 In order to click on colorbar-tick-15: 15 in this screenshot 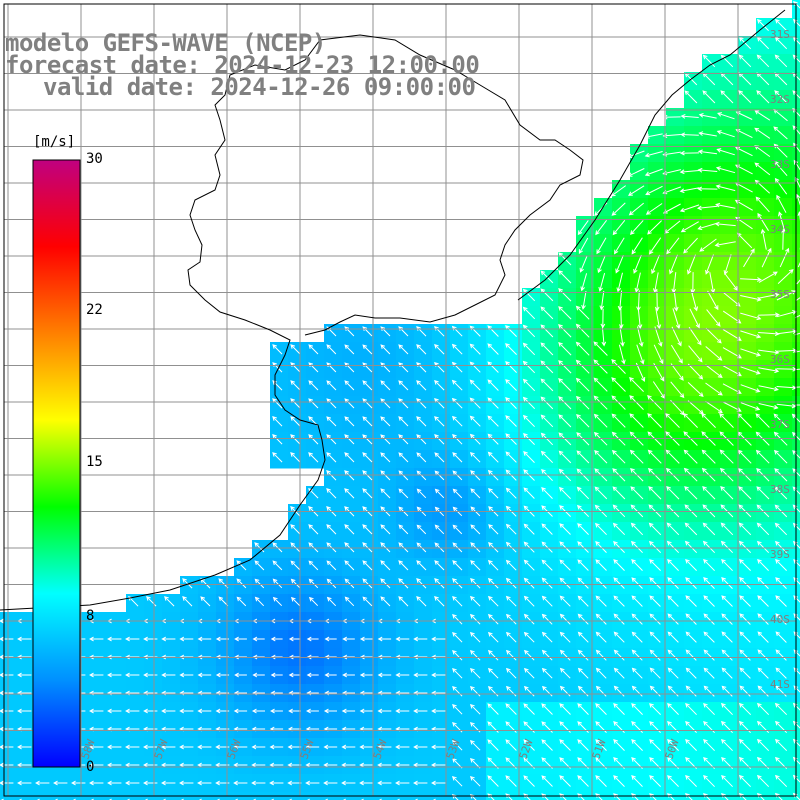, I will do `click(94, 462)`.